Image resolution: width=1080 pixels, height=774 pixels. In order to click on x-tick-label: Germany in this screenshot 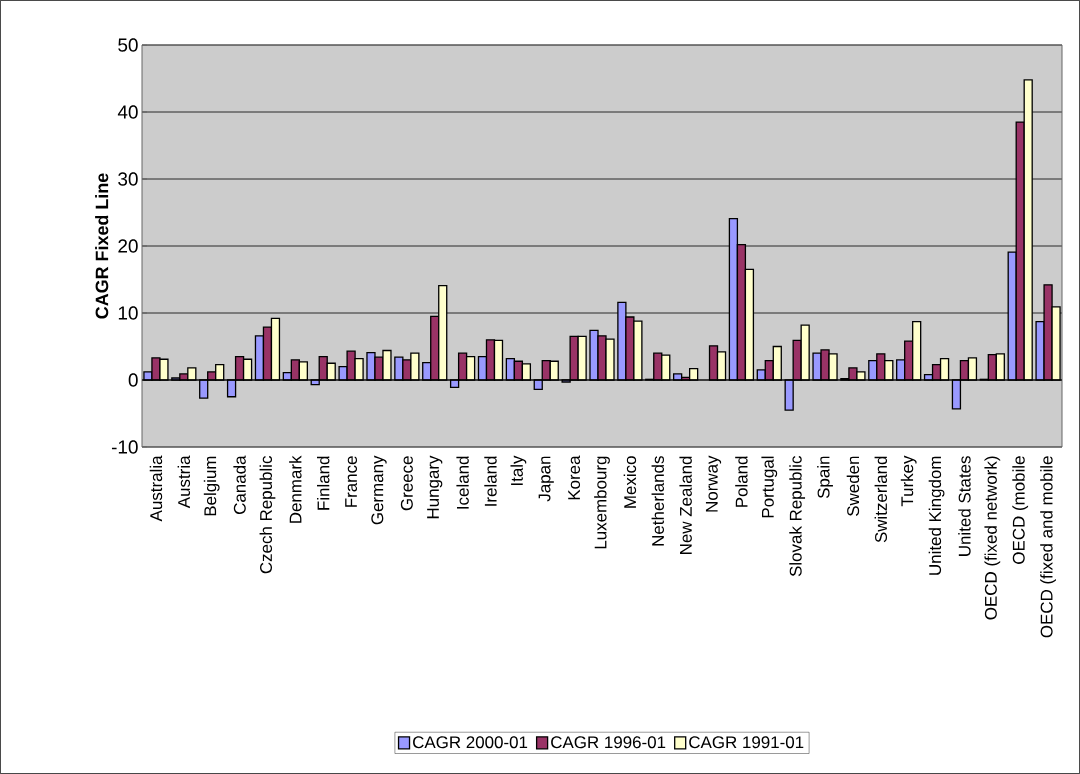, I will do `click(379, 490)`.